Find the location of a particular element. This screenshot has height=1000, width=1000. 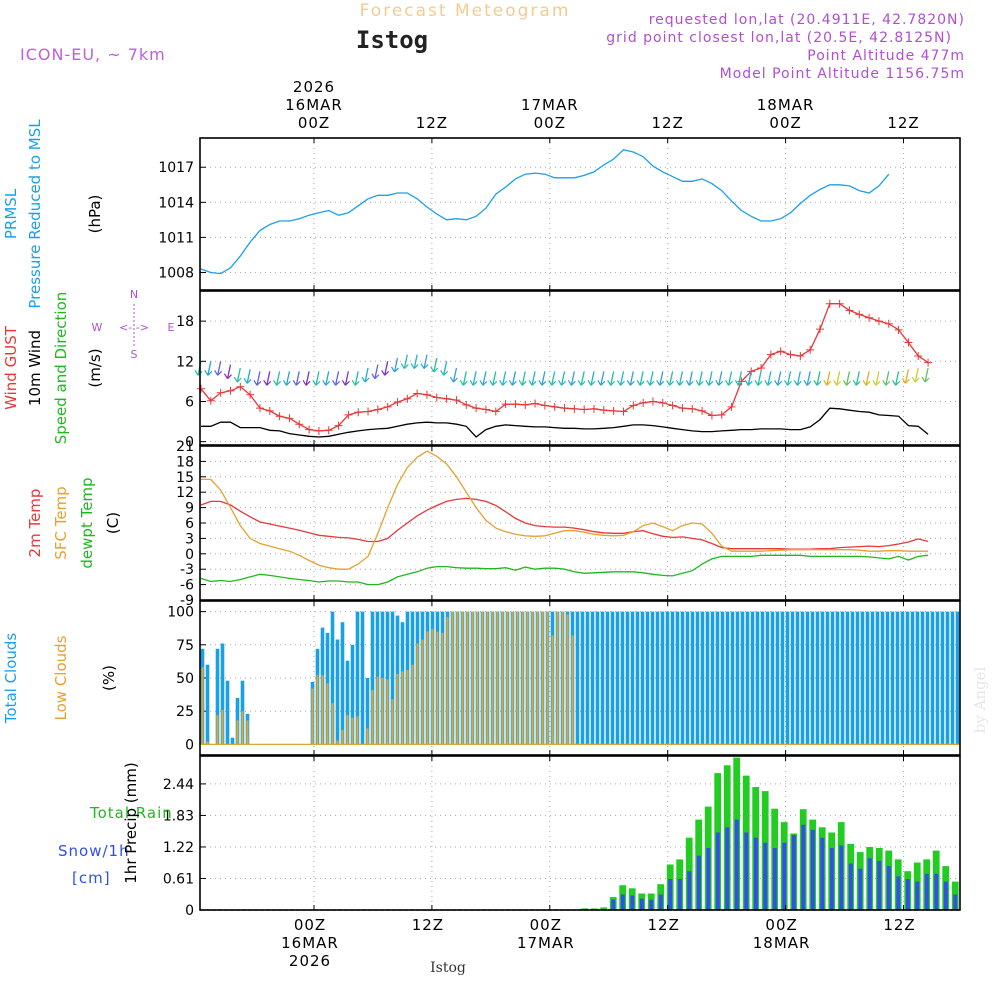

series-prmsl is located at coordinates (545, 211).